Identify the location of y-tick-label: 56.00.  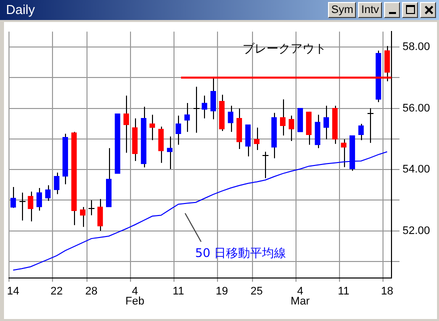
(416, 108).